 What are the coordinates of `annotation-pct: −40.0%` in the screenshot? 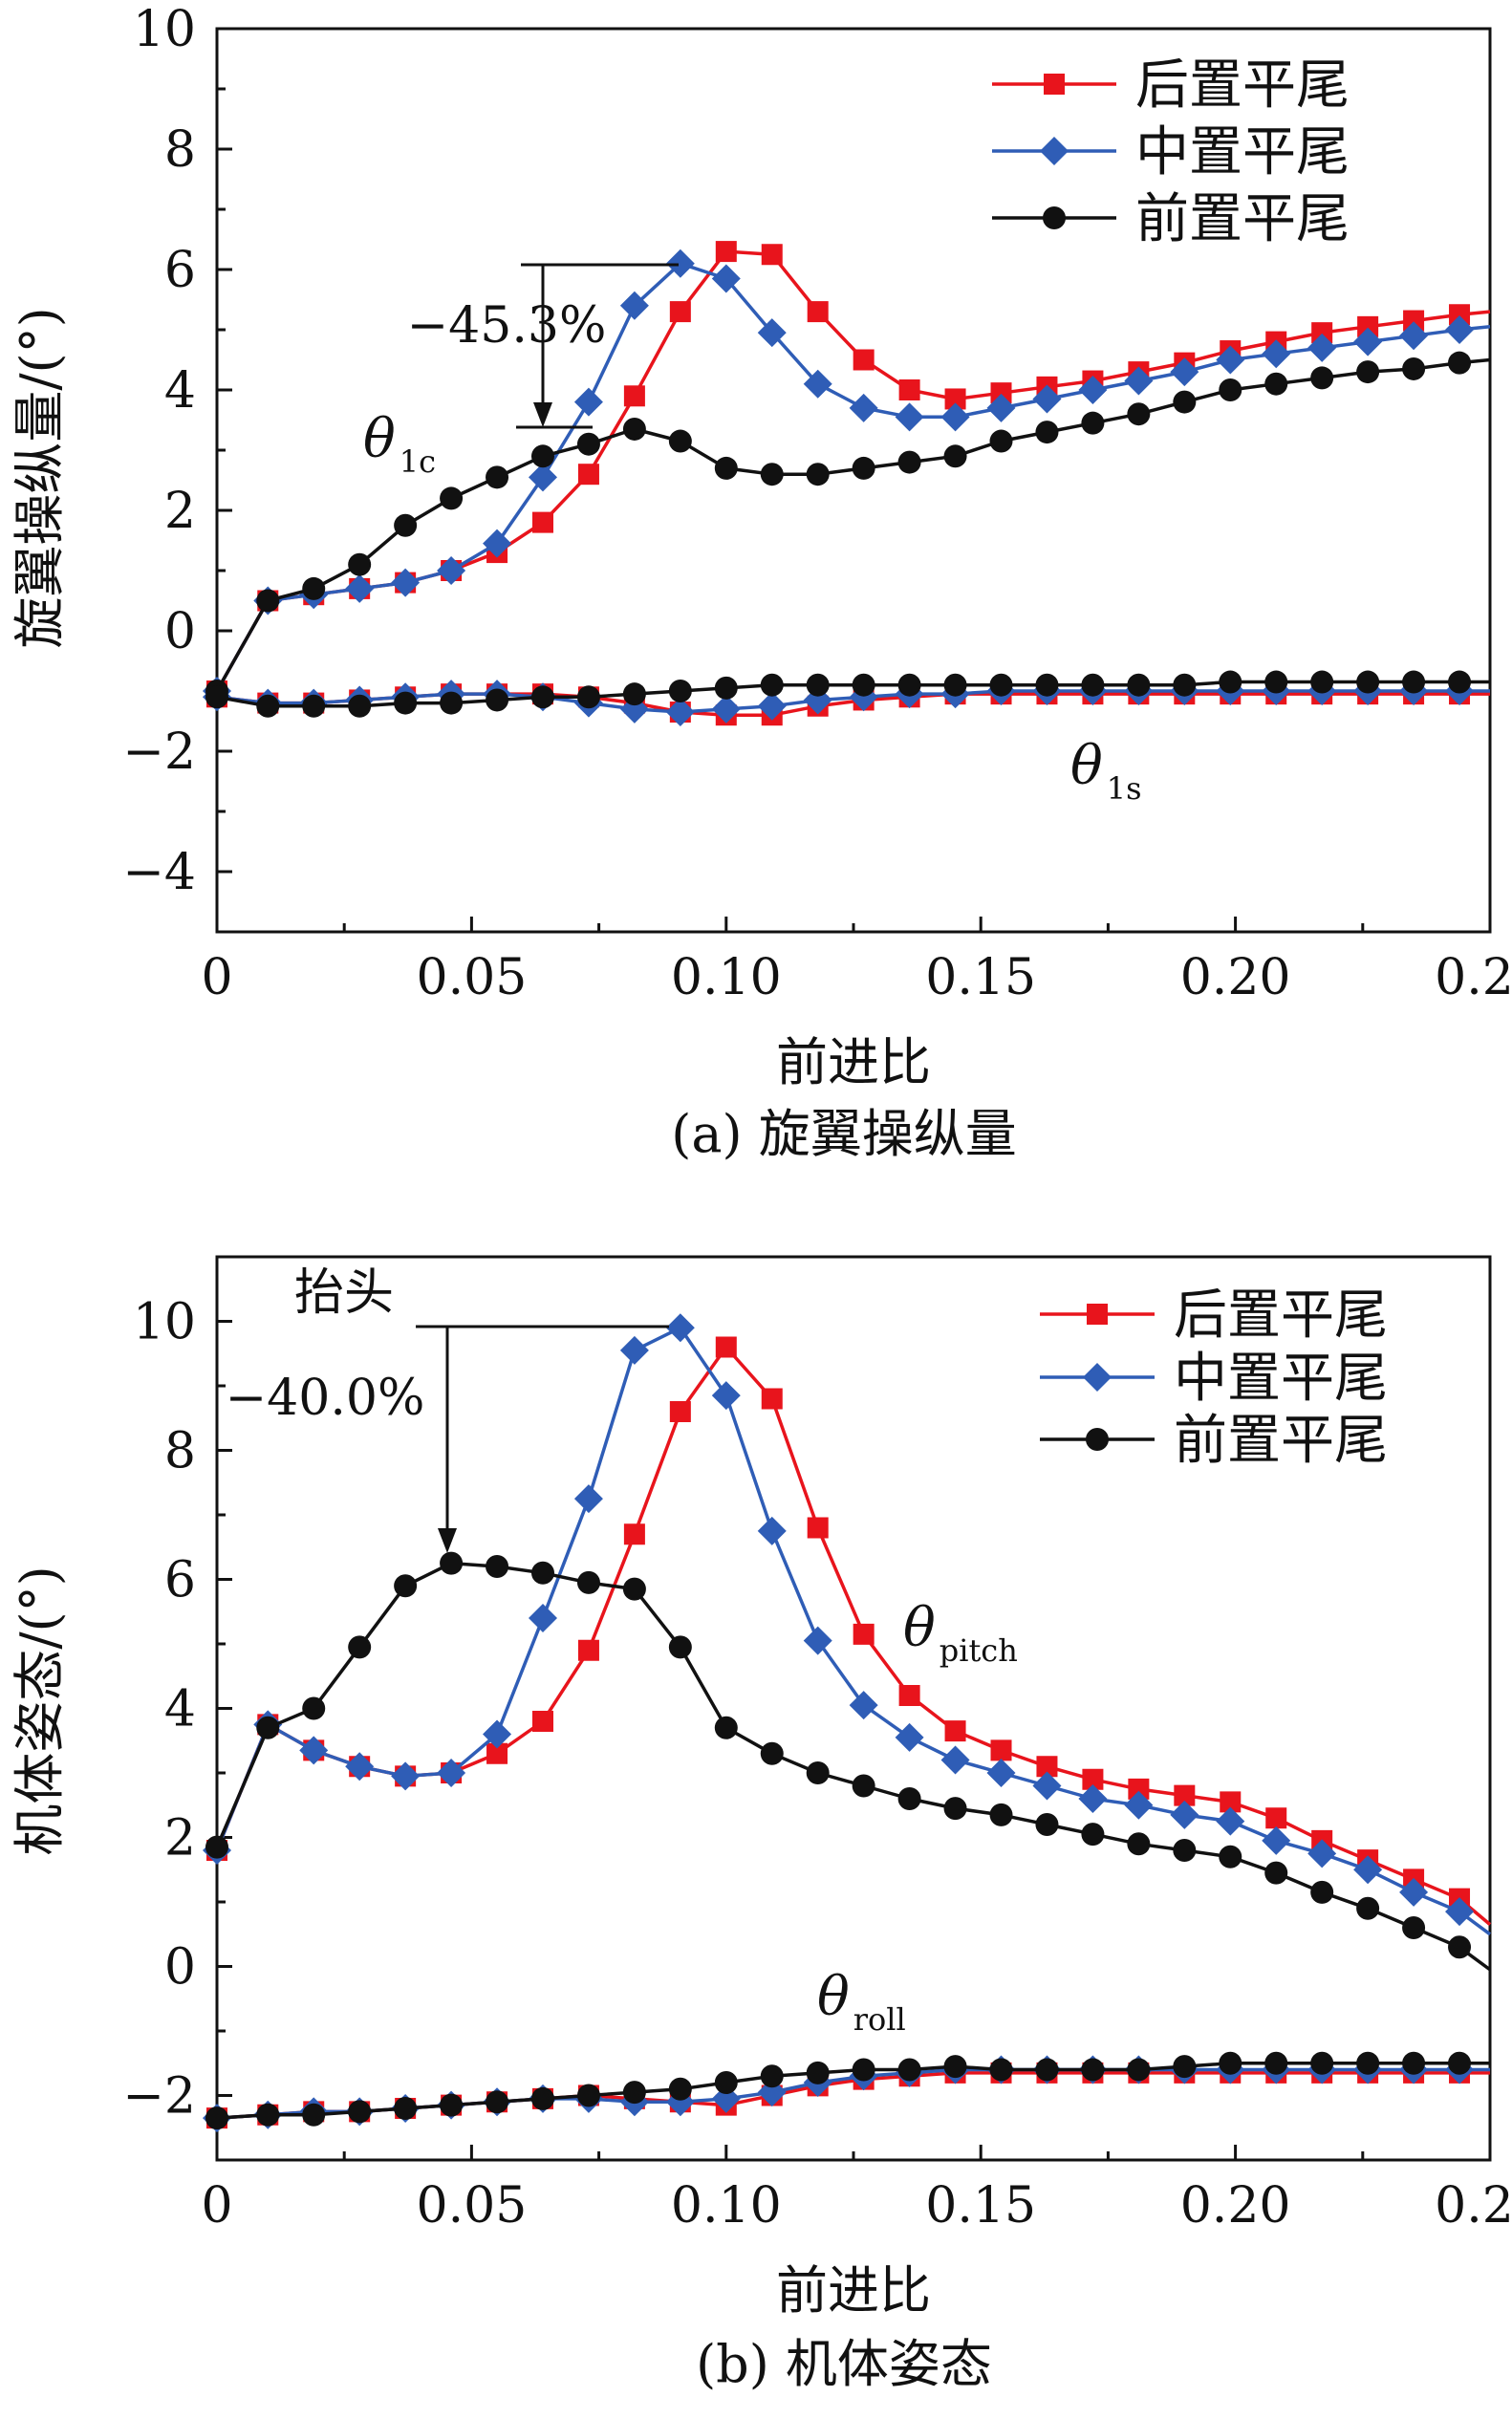 It's located at (325, 1398).